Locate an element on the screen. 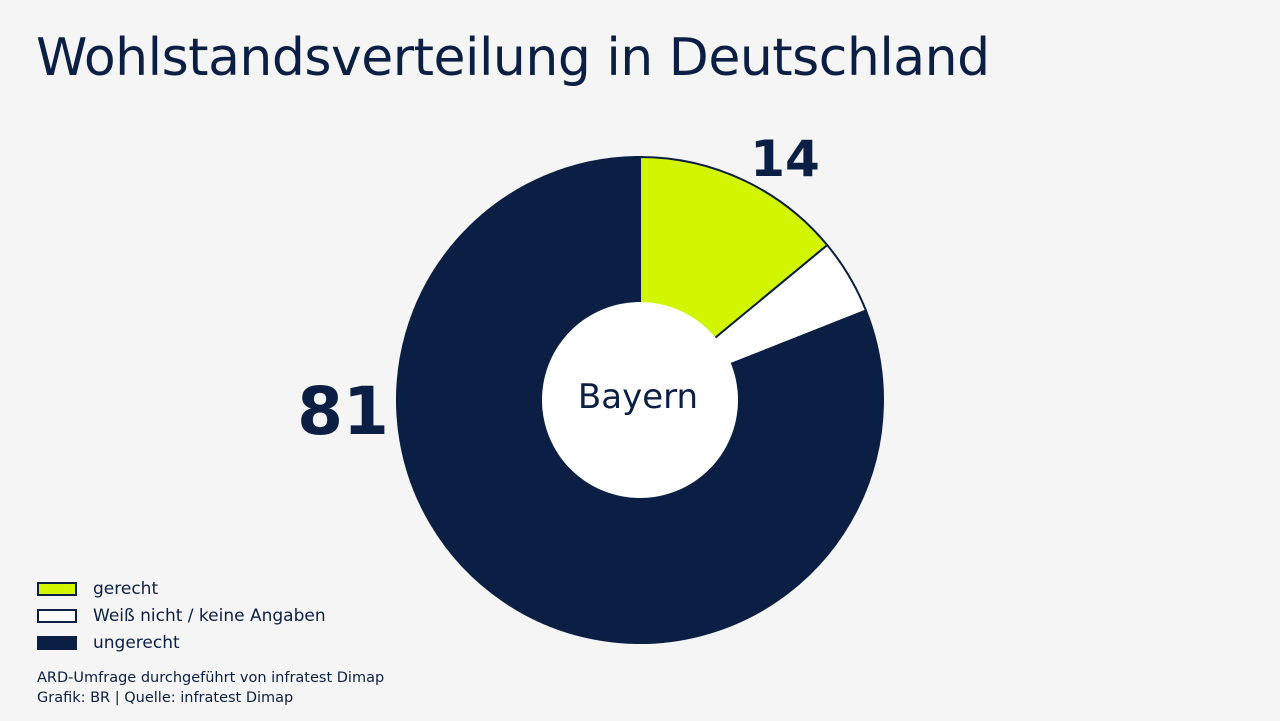  legend-label: gerecht is located at coordinates (126, 588).